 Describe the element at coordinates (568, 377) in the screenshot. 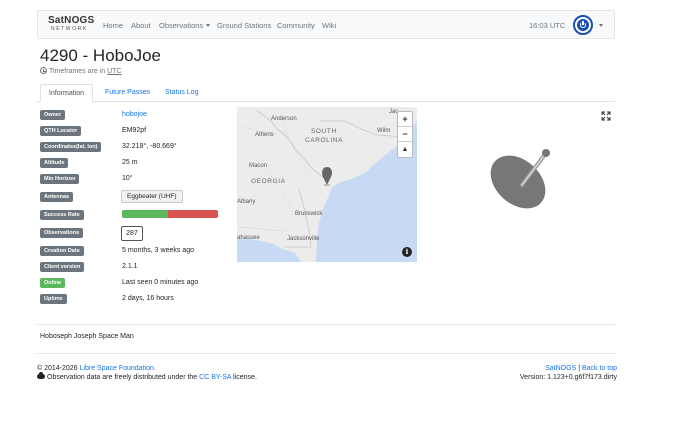

I see `footer-version: Version: 1.123+0.g6f7f173.dirty` at that location.